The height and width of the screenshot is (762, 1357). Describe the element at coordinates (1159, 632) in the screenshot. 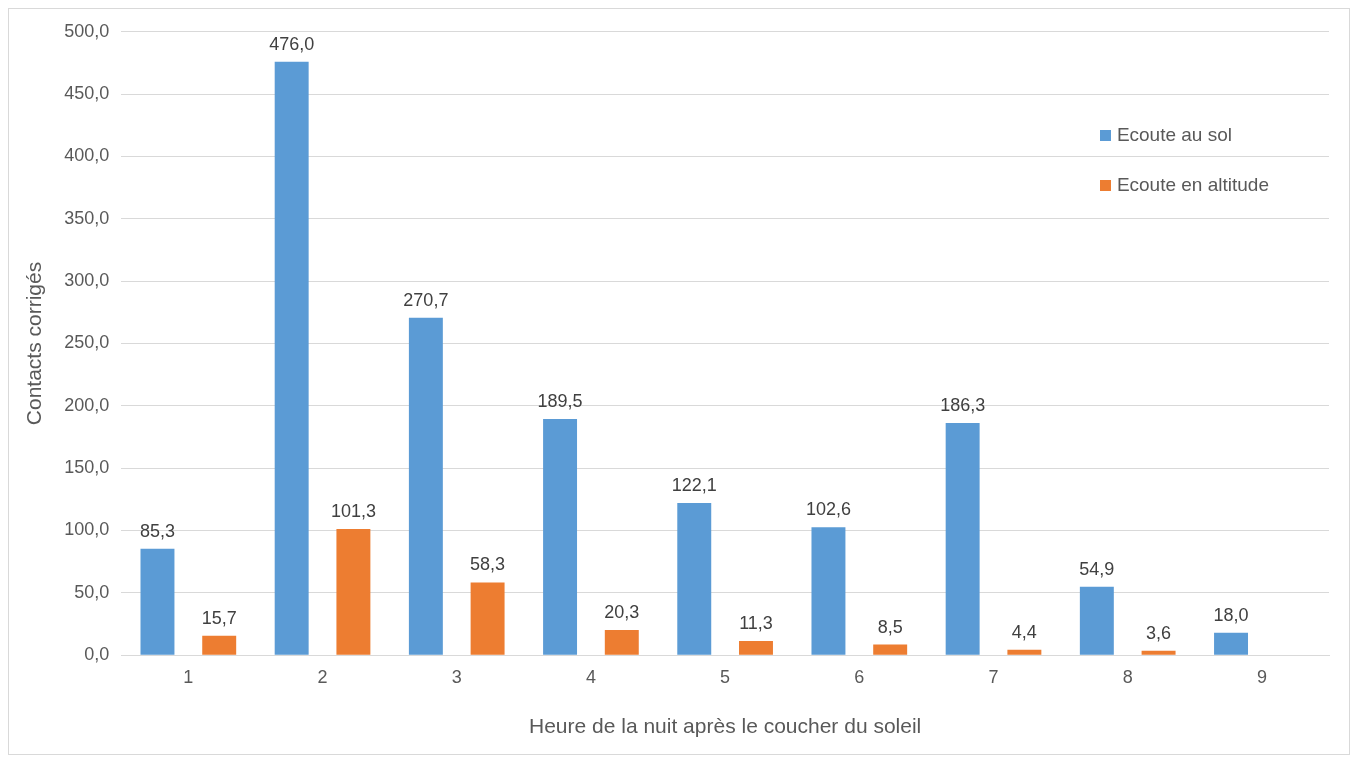

I see `data-label: 3,6` at that location.